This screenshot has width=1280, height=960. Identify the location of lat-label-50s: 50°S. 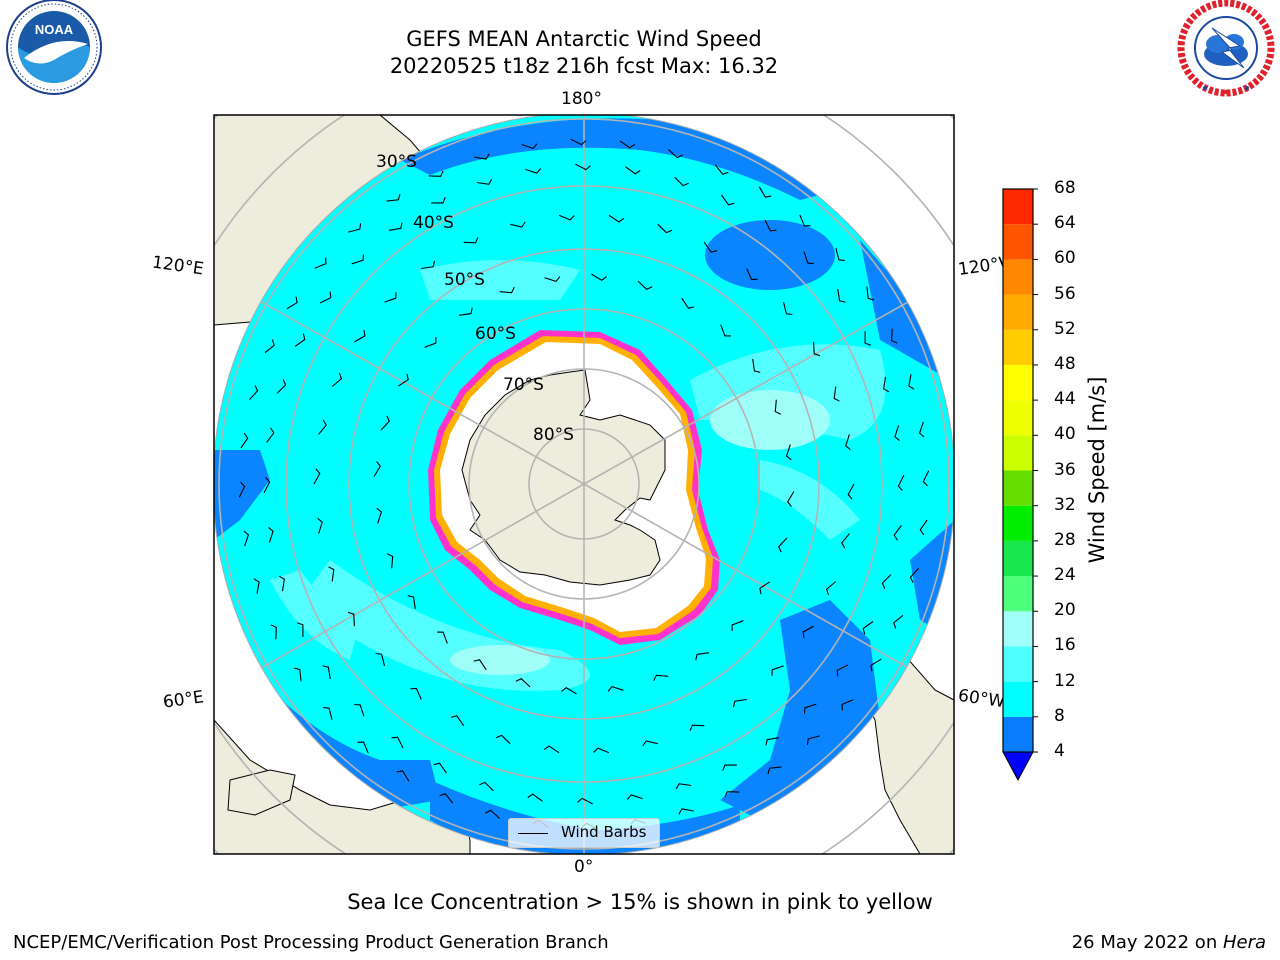
(464, 280).